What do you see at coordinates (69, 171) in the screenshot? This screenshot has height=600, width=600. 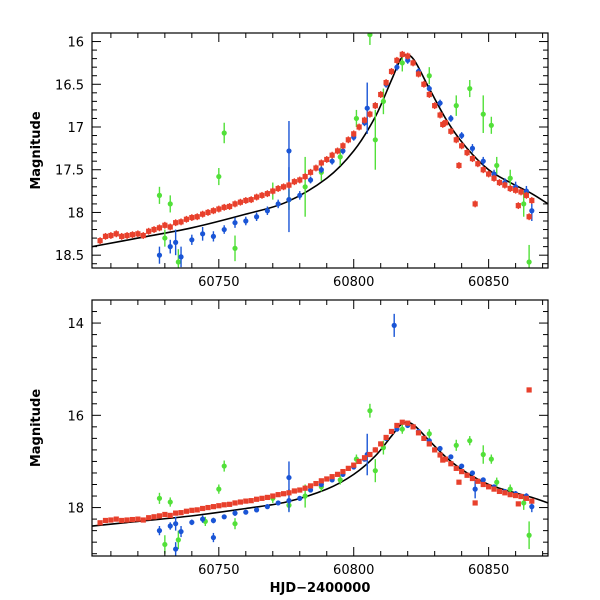 I see `y-tick-label: 17.5` at bounding box center [69, 171].